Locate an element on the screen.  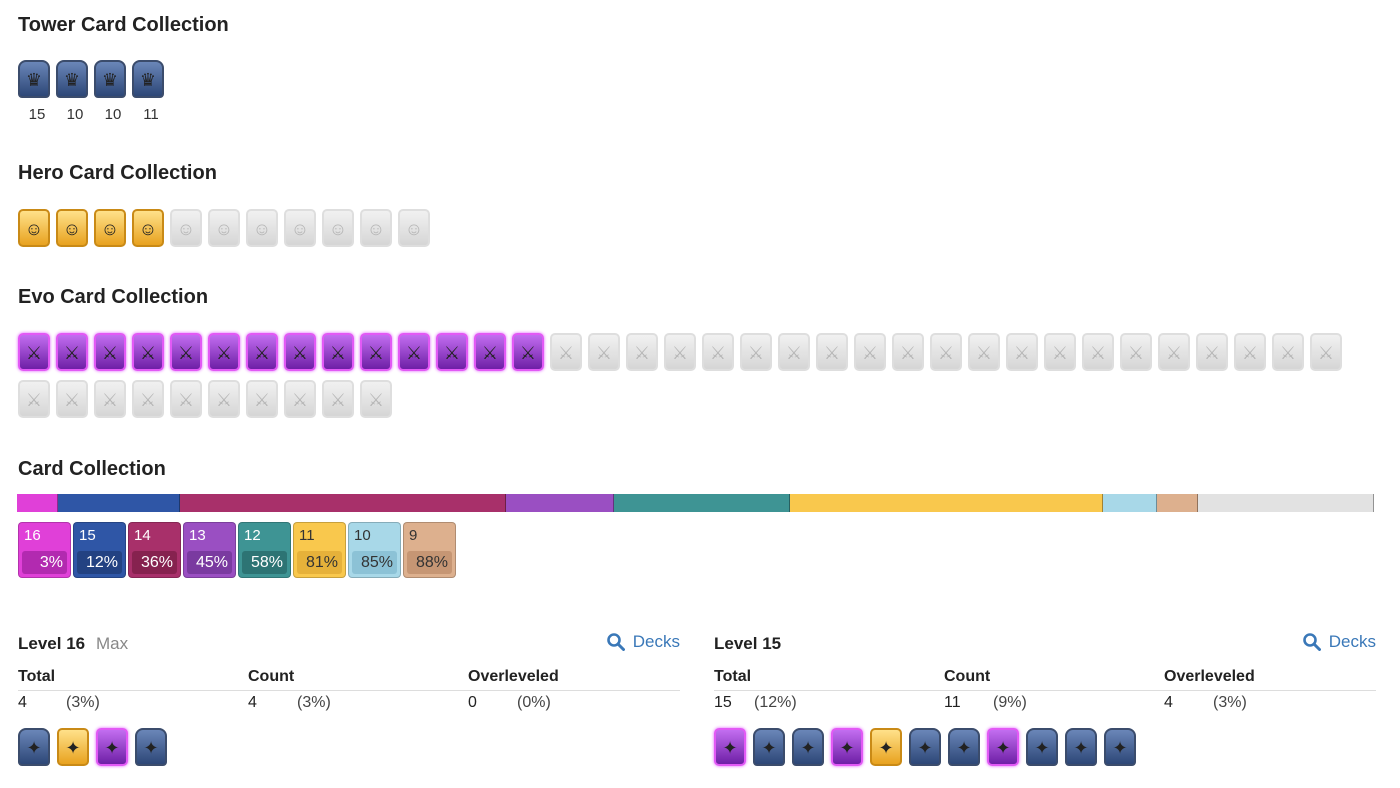
archers-evo-icon: ✦ is located at coordinates (847, 747).